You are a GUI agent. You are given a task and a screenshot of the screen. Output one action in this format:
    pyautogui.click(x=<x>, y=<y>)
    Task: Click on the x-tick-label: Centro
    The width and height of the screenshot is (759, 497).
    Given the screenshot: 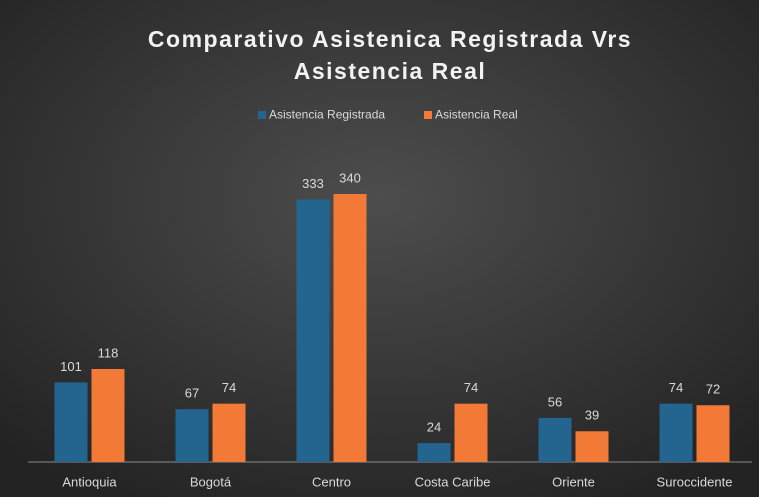 What is the action you would take?
    pyautogui.click(x=331, y=481)
    